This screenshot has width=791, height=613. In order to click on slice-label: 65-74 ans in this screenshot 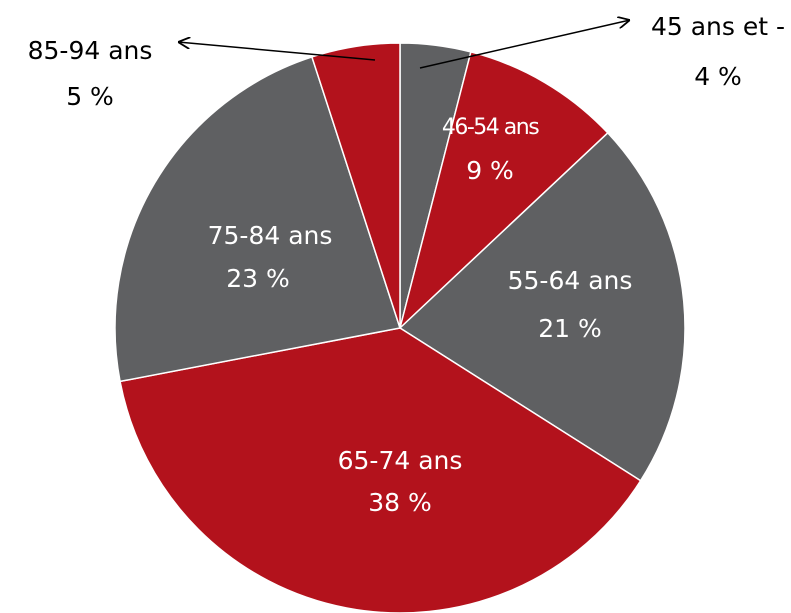, I will do `click(400, 460)`.